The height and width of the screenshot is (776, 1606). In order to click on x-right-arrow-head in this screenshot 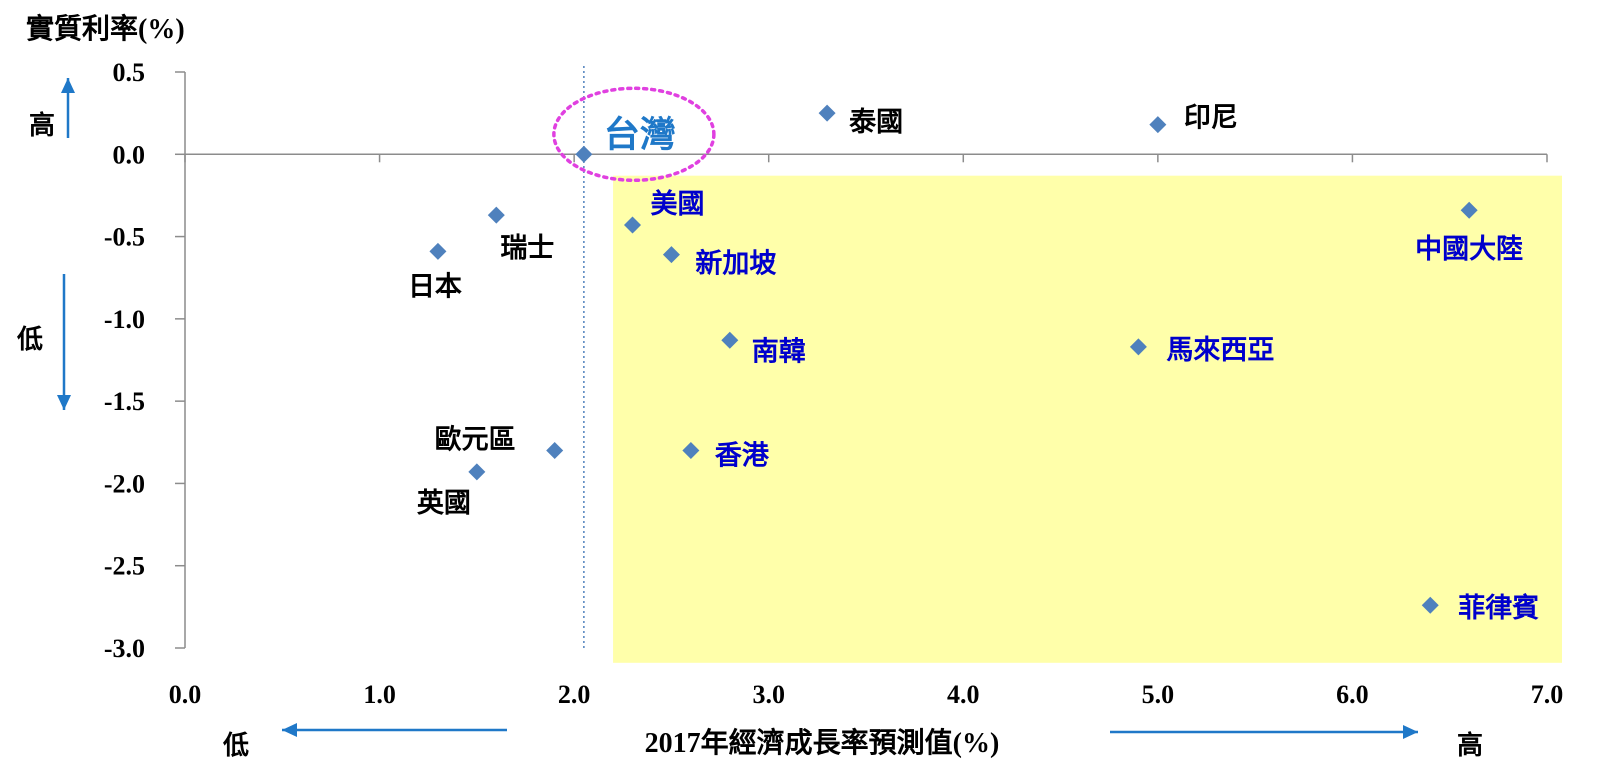, I will do `click(1410, 732)`.